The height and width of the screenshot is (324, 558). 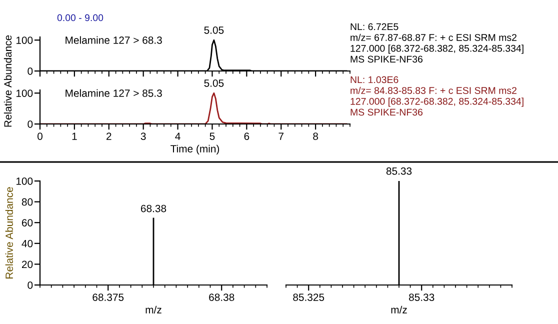 I want to click on text: Melamine 127 > 85.3, so click(x=114, y=93).